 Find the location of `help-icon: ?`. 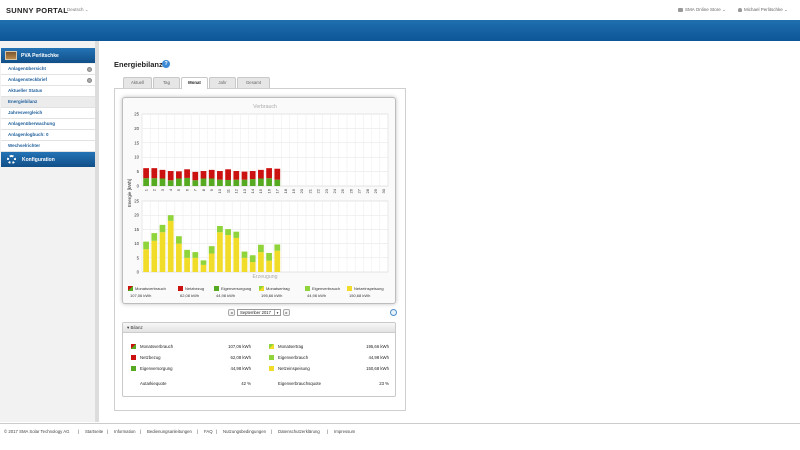

help-icon: ? is located at coordinates (166, 64).